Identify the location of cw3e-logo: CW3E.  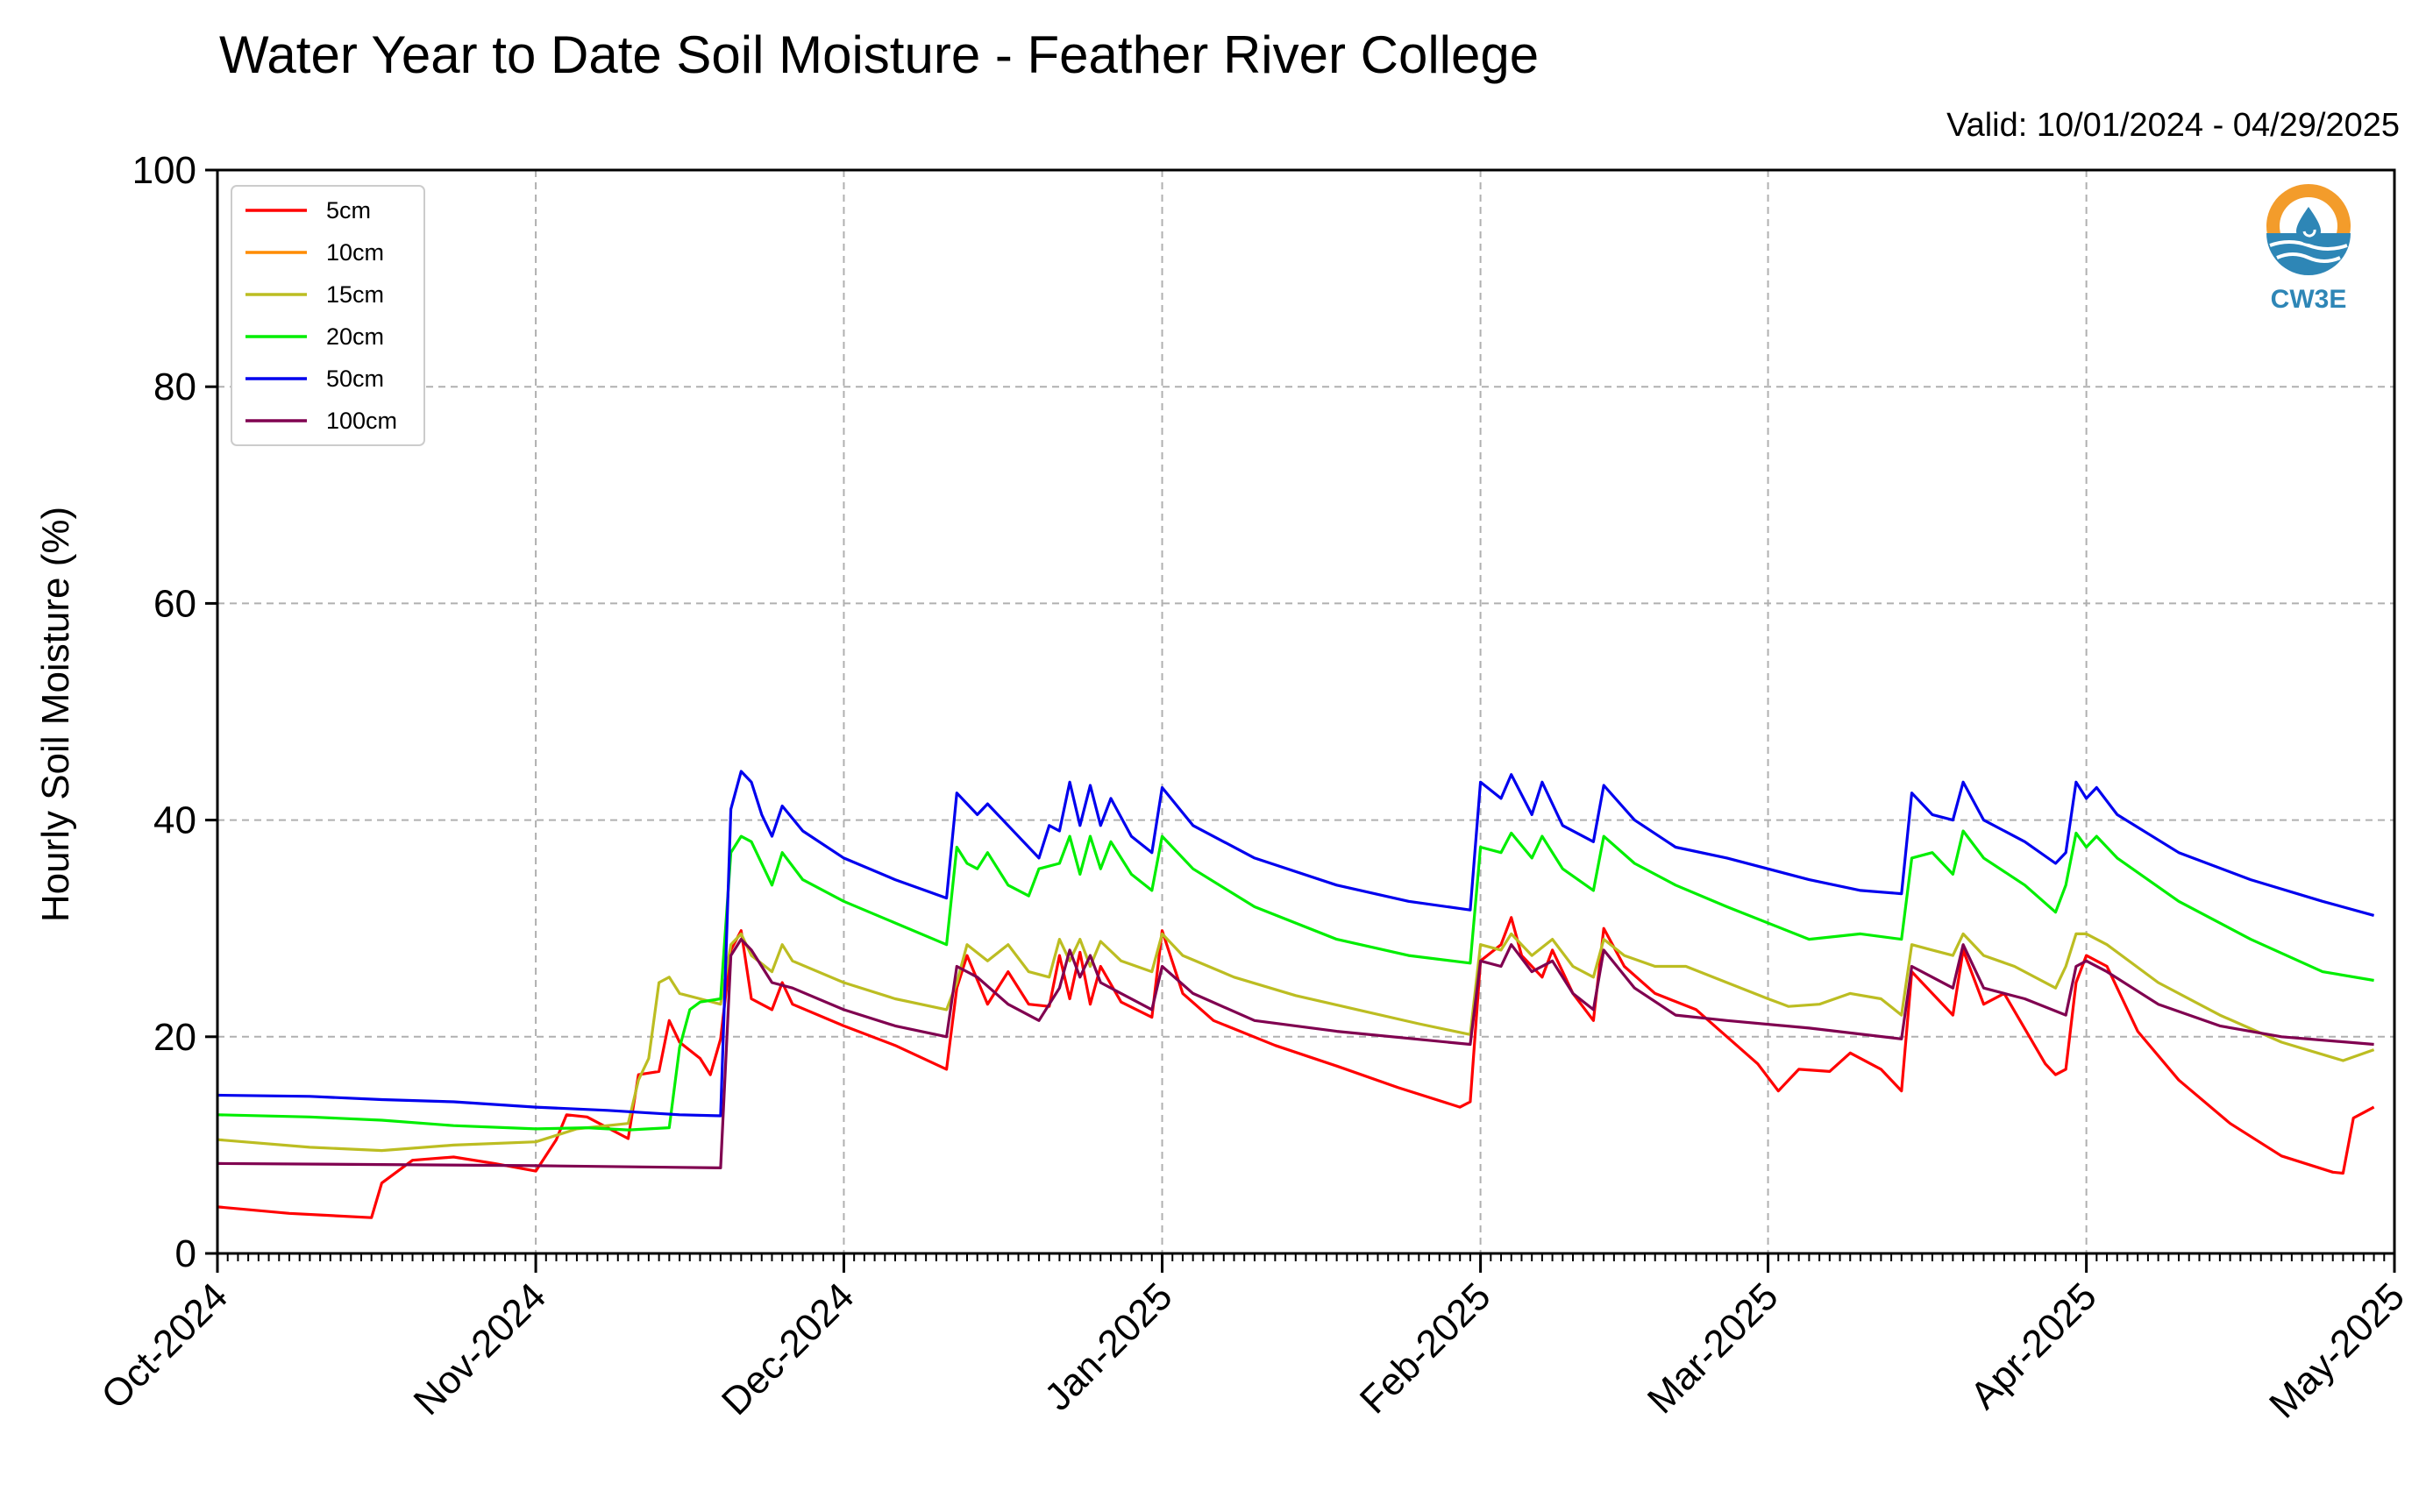
(2308, 249).